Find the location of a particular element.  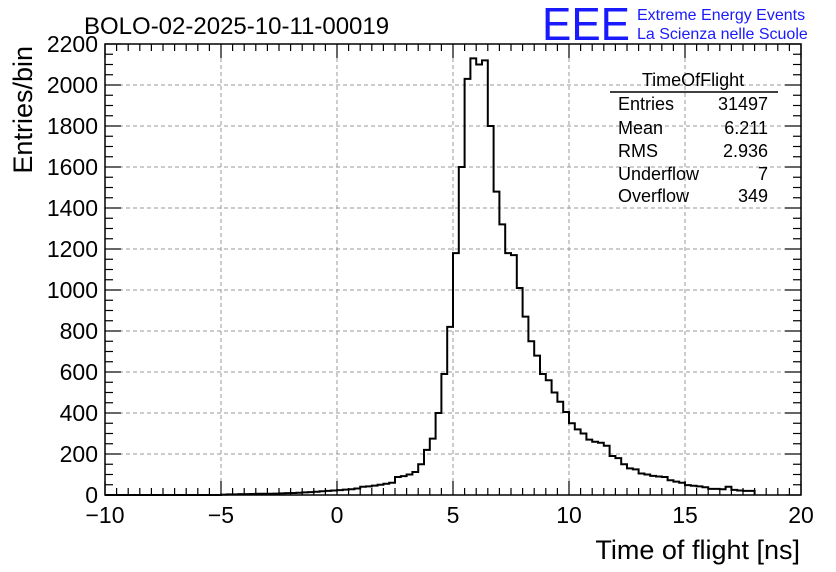

stats-label-mean: Mean is located at coordinates (640, 128).